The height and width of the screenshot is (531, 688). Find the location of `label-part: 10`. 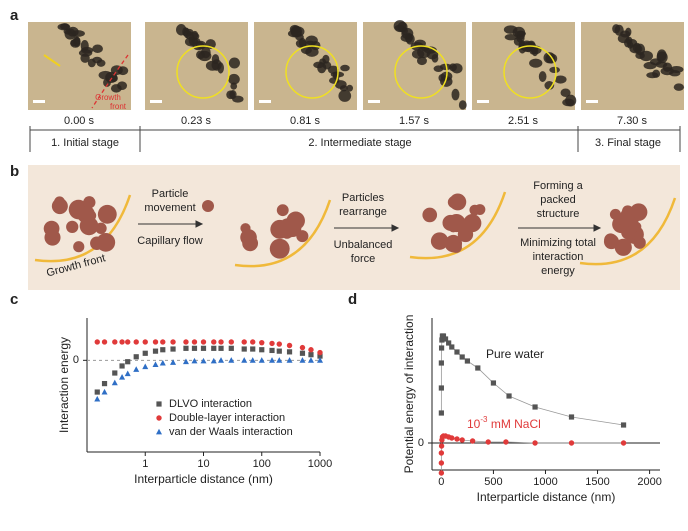

label-part: 10 is located at coordinates (474, 424).